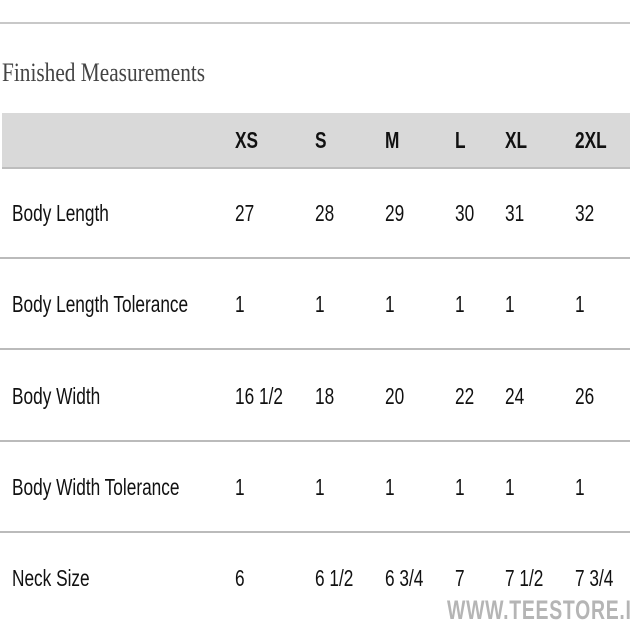  What do you see at coordinates (245, 213) in the screenshot?
I see `cell-xs: 27` at bounding box center [245, 213].